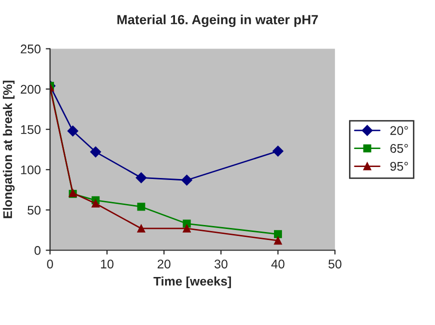 Image resolution: width=435 pixels, height=325 pixels. I want to click on x-tick-label: 50, so click(335, 264).